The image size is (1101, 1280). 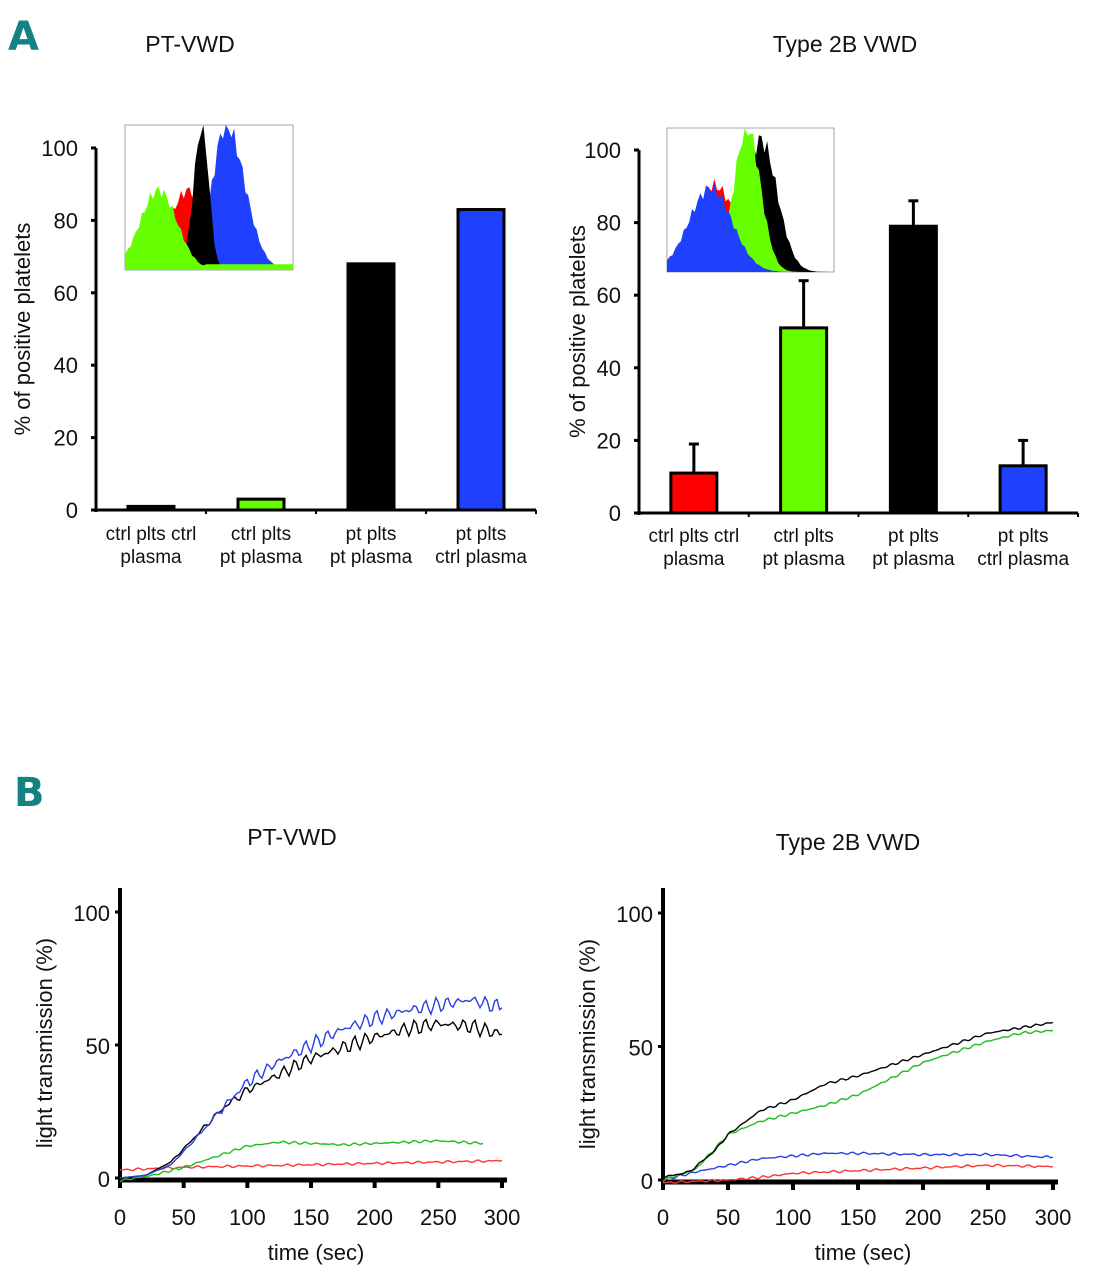 I want to click on panel-label-b: B, so click(x=29, y=793).